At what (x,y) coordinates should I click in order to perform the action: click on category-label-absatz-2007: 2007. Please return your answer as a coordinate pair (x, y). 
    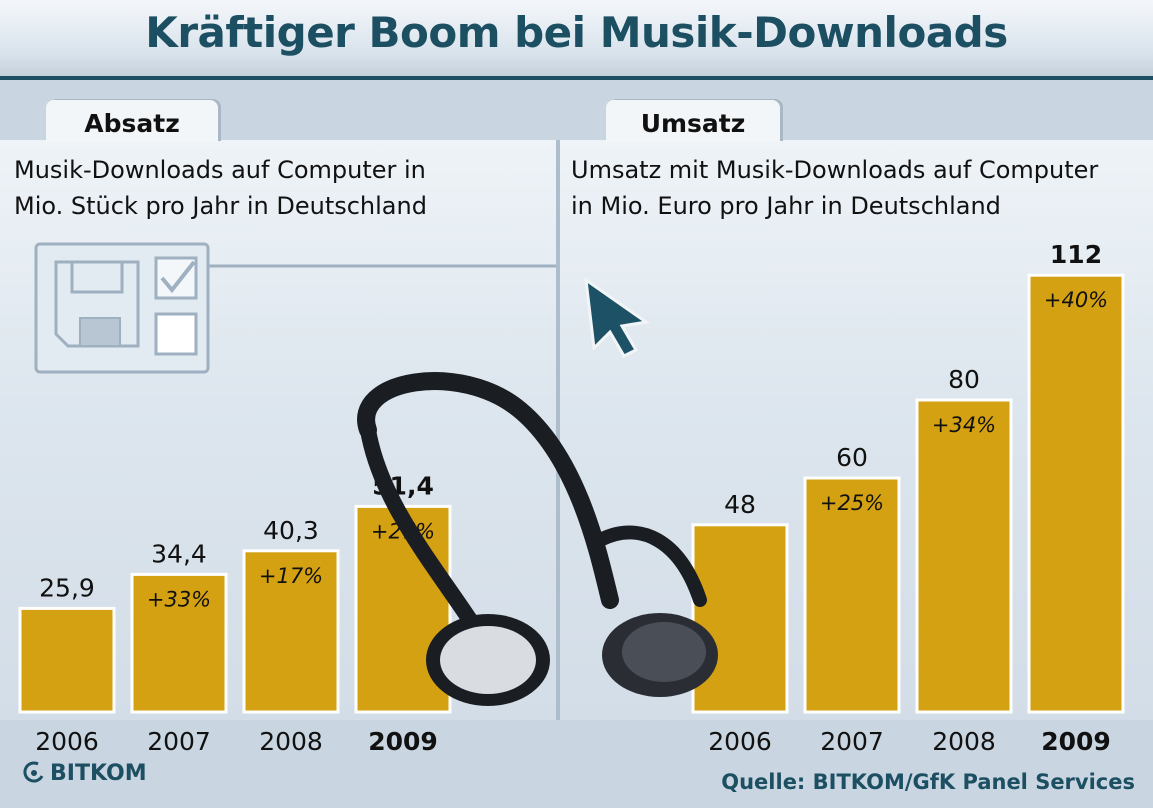
    Looking at the image, I should click on (179, 741).